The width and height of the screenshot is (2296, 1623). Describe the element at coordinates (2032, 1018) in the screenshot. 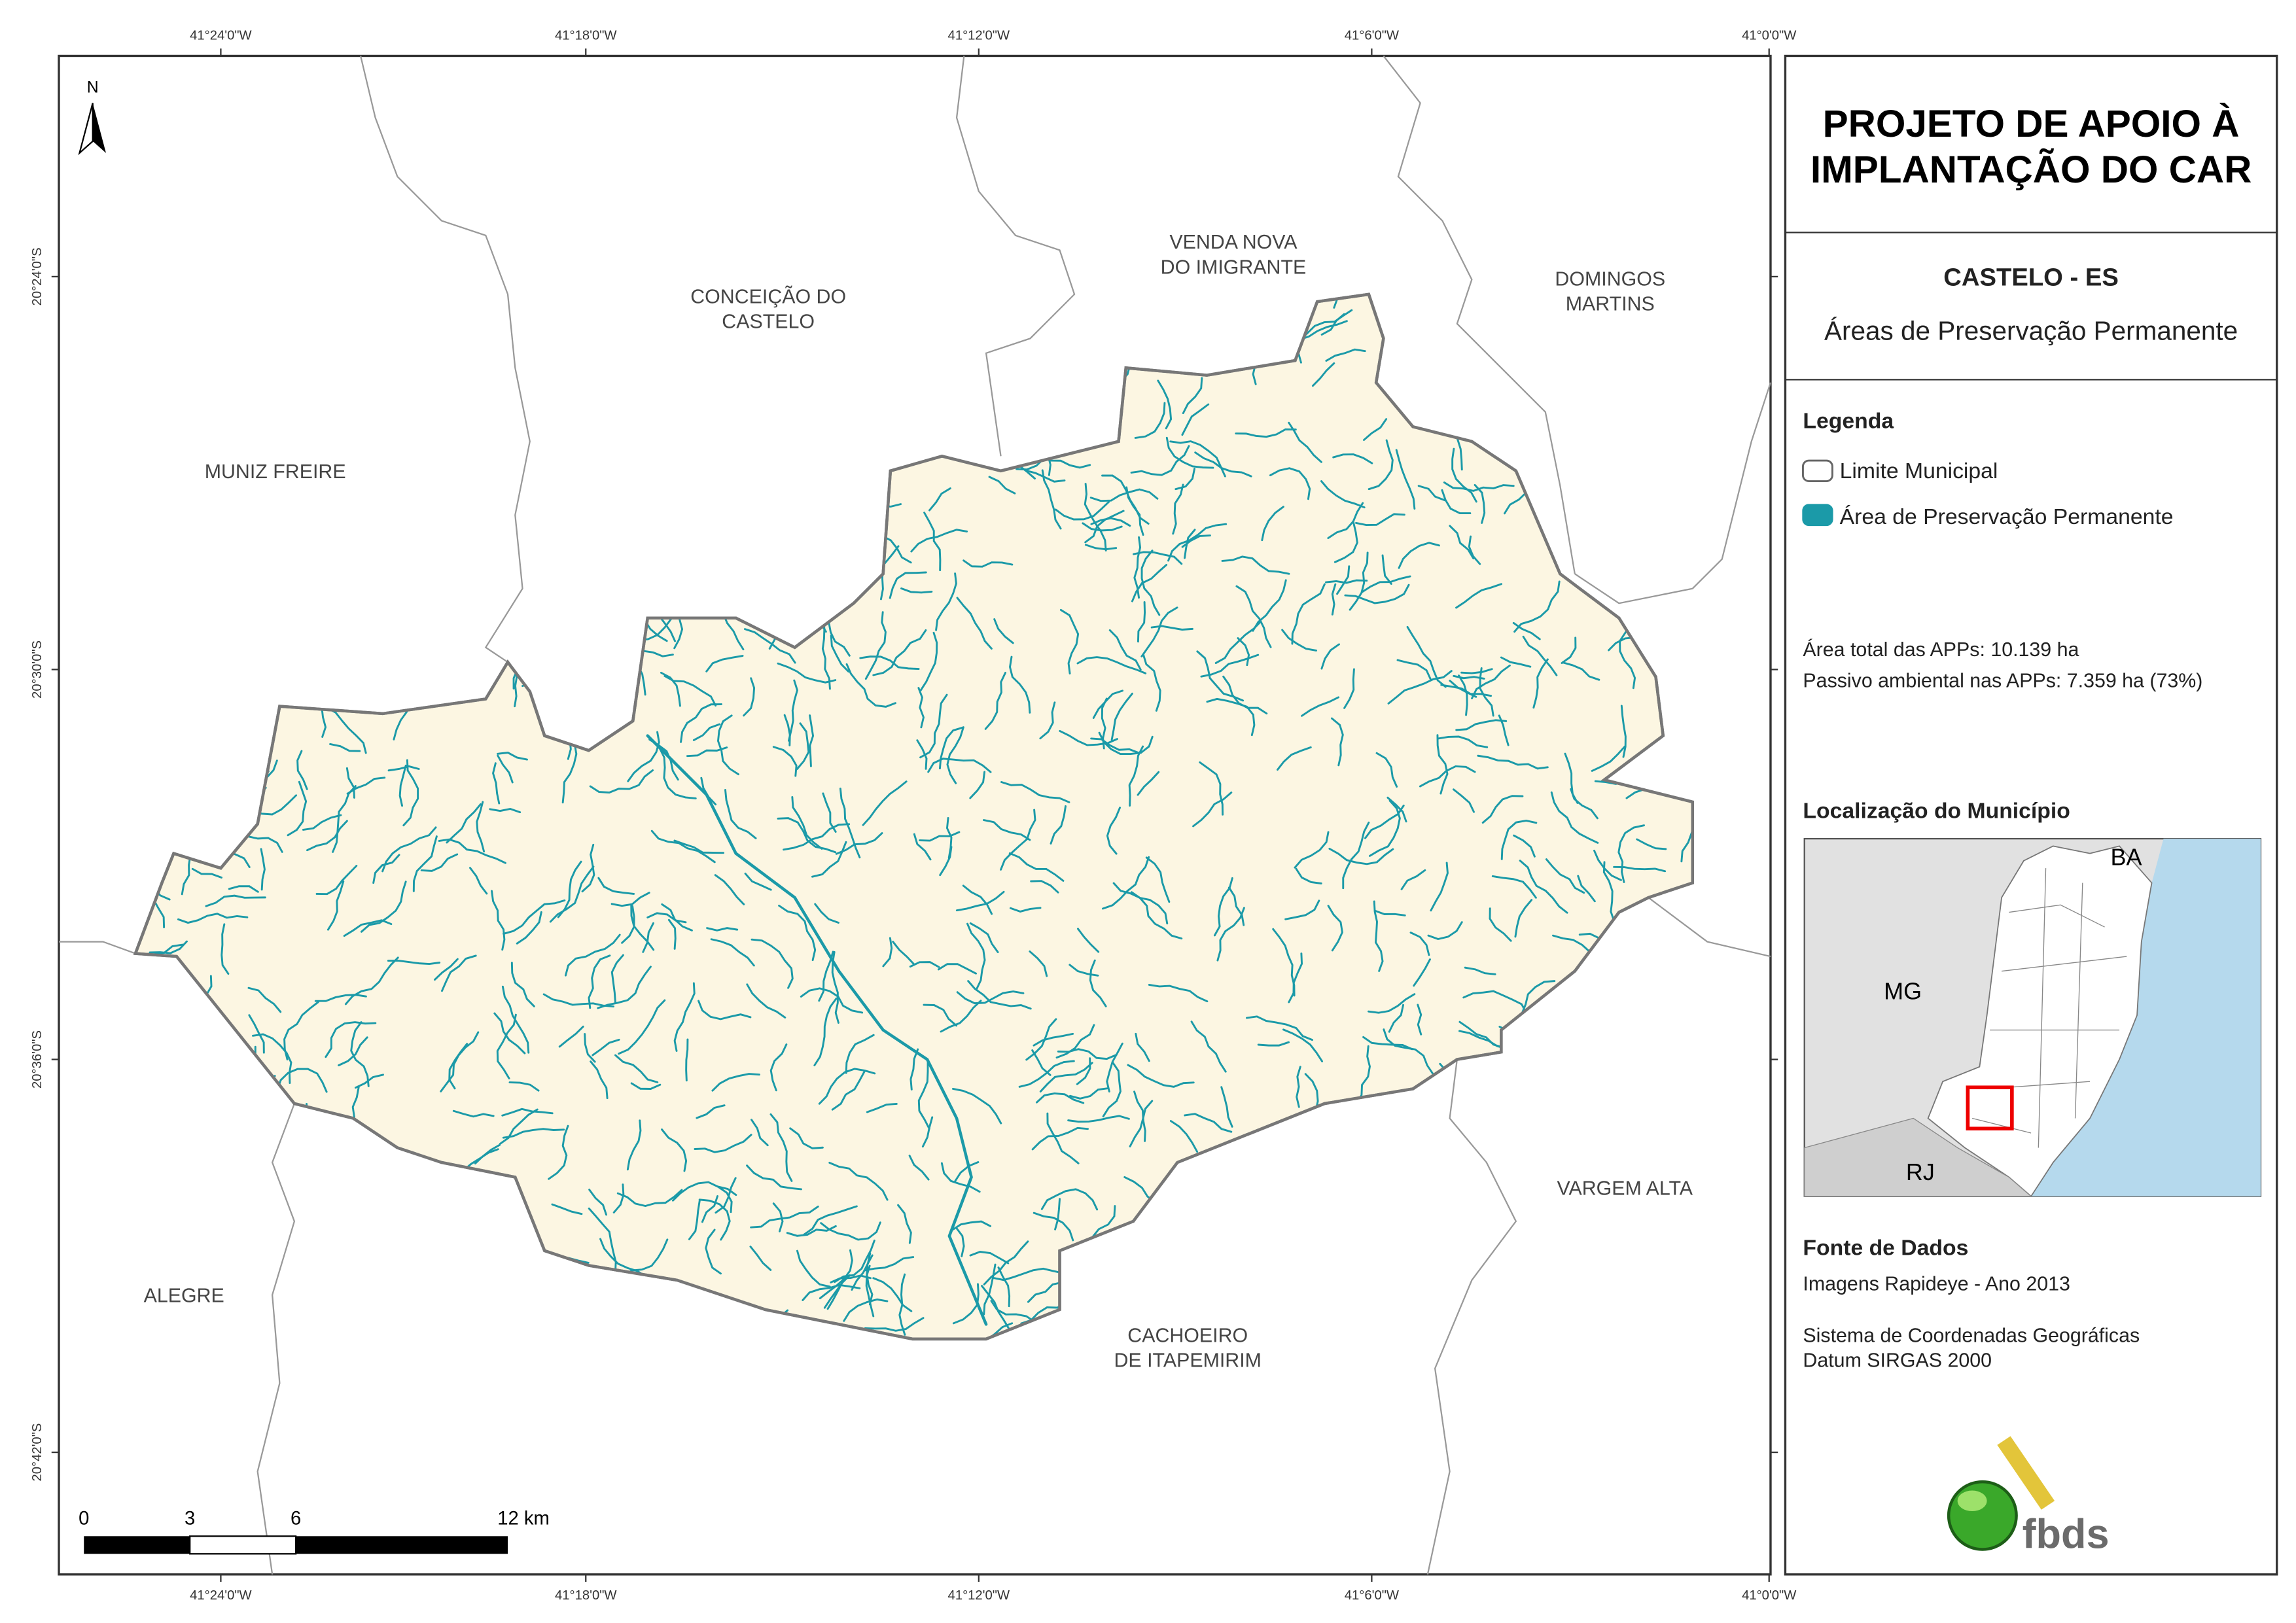

I see `inset-map` at that location.